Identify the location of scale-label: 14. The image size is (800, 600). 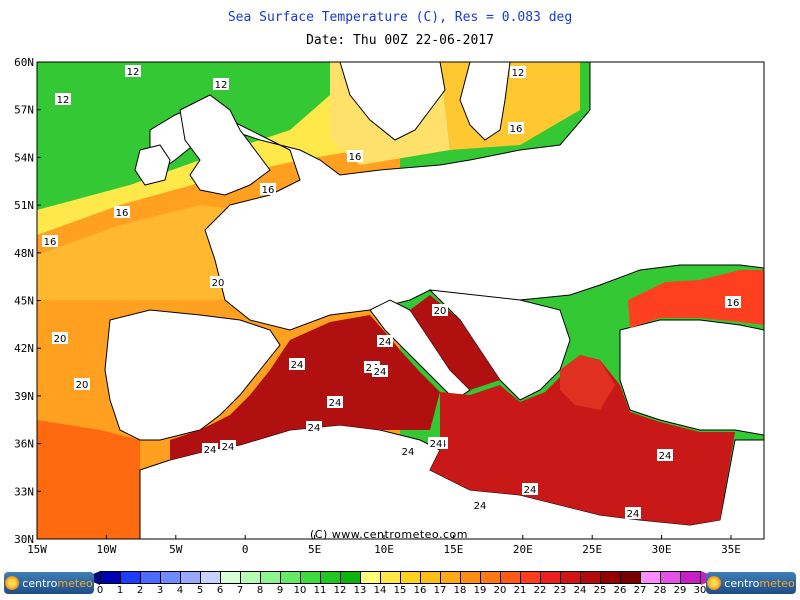
(380, 590).